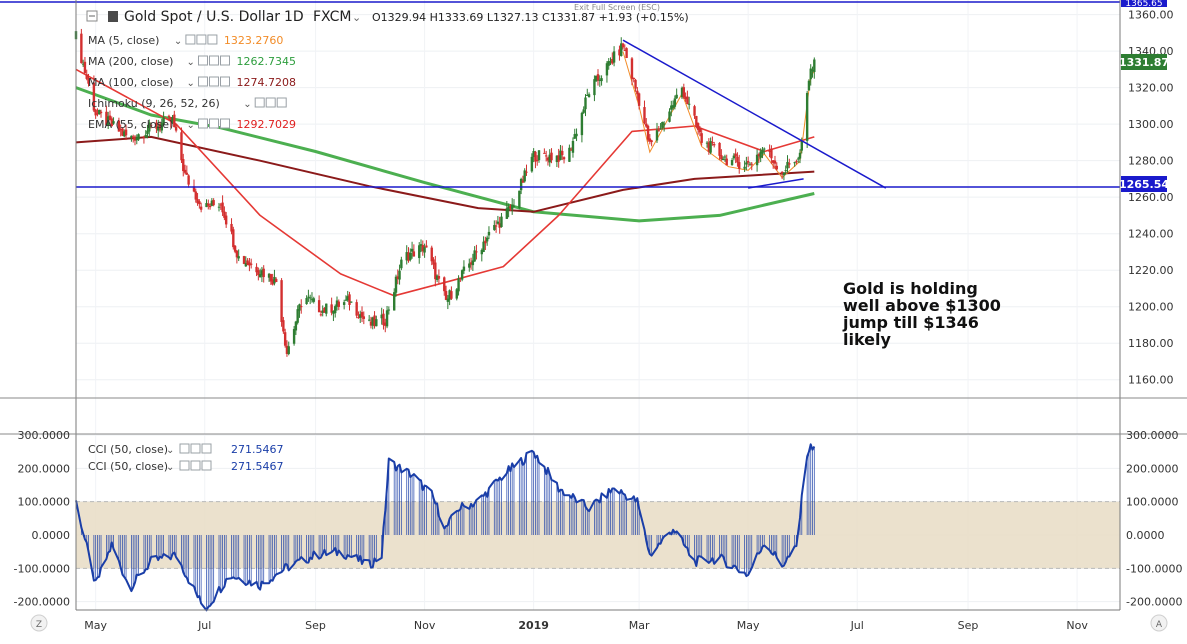 The height and width of the screenshot is (644, 1187). What do you see at coordinates (130, 82) in the screenshot?
I see `indicator-label: MA (100, close)` at bounding box center [130, 82].